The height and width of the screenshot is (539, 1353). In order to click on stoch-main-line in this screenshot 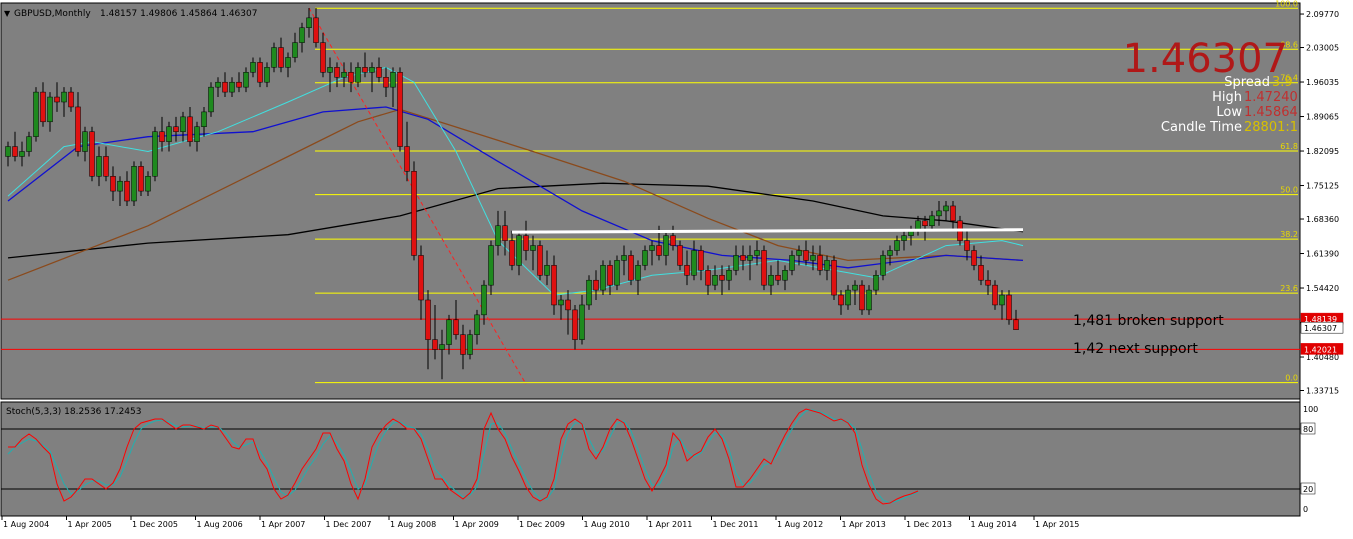, I will do `click(463, 456)`.